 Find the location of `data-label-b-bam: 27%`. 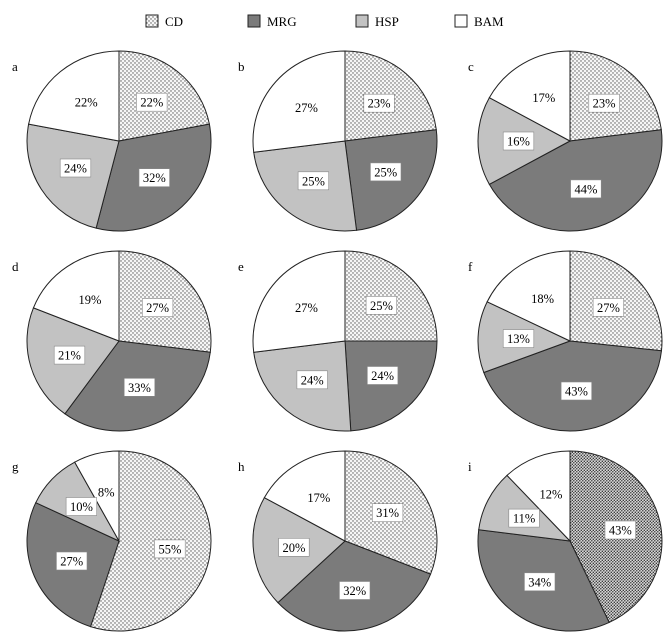

data-label-b-bam: 27% is located at coordinates (306, 108).